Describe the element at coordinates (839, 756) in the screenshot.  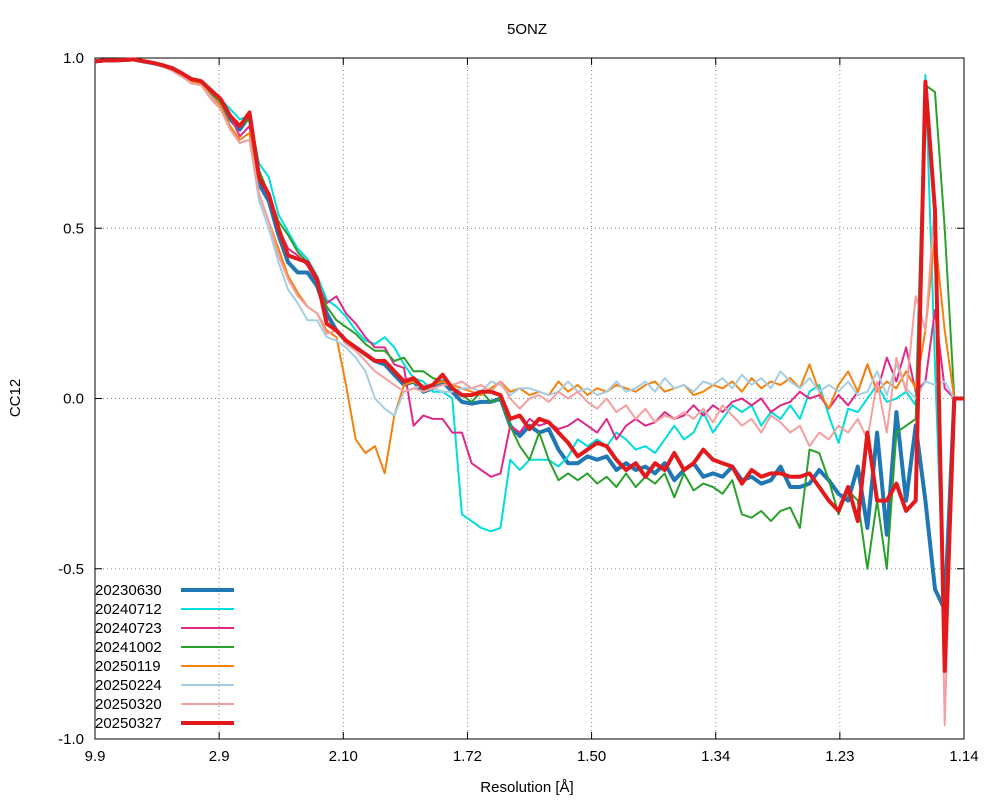
I see `x-tick-label: 1.23` at that location.